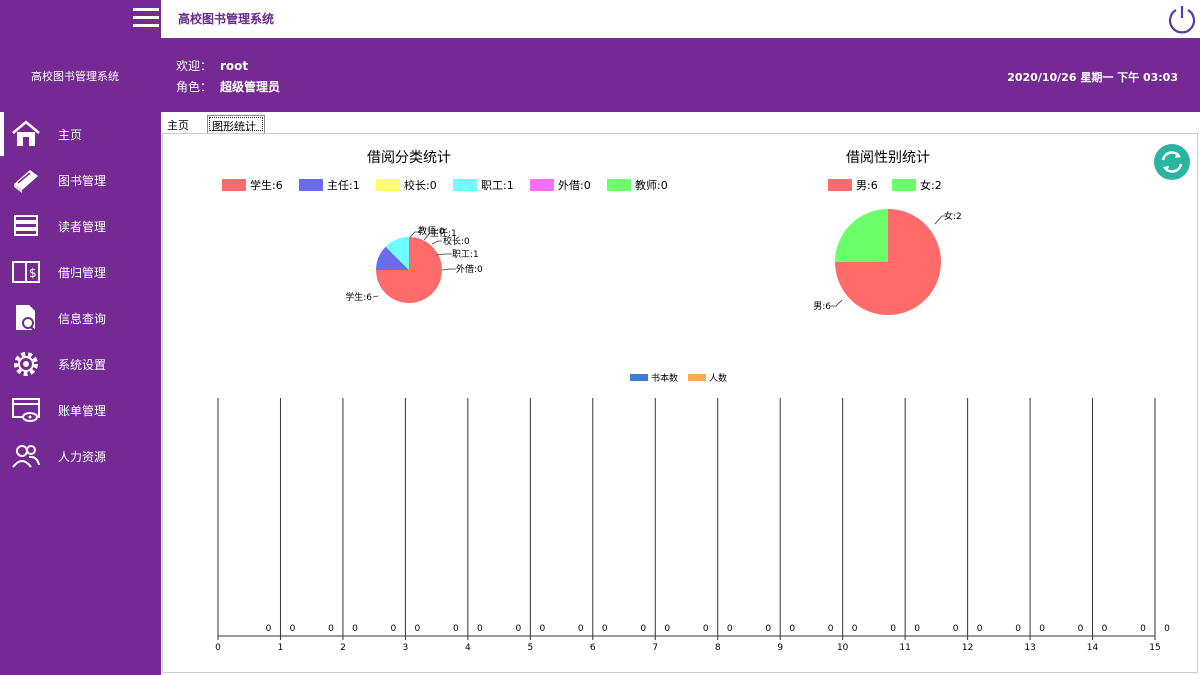 This screenshot has width=1200, height=675. I want to click on sidebar-item-label: 借归管理, so click(82, 273).